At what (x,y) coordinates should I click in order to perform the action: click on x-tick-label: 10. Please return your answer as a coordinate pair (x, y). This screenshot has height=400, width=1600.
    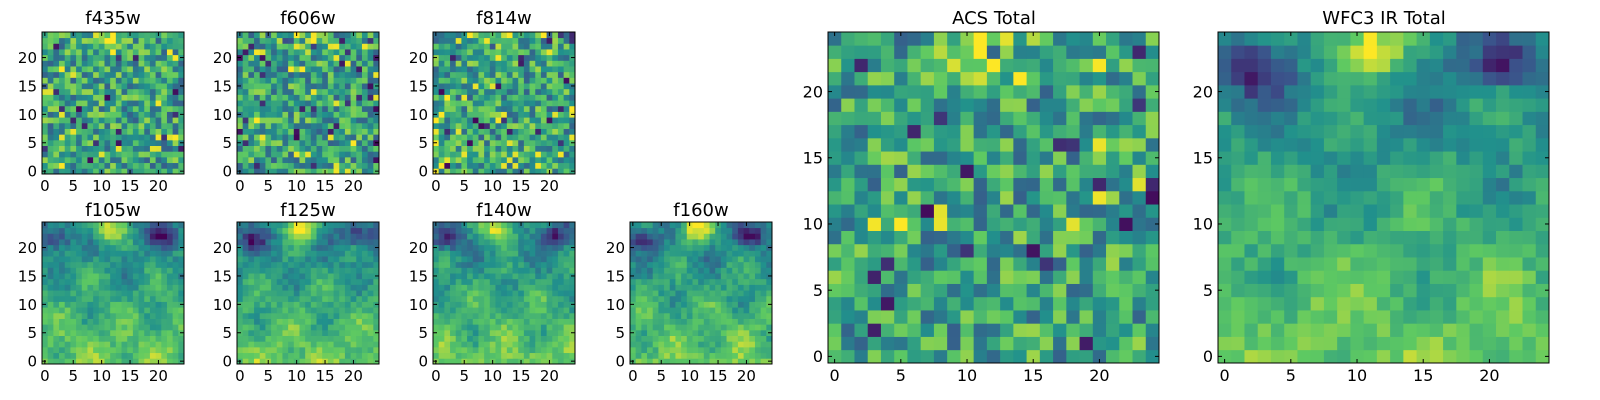
    Looking at the image, I should click on (101, 186).